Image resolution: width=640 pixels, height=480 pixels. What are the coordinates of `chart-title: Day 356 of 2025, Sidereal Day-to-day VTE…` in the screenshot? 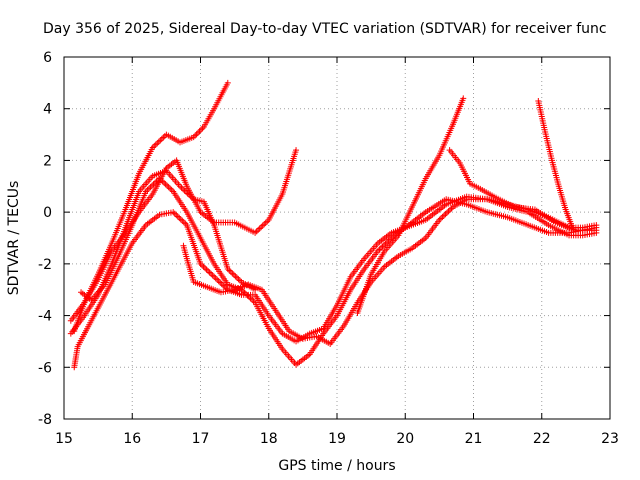 It's located at (325, 29).